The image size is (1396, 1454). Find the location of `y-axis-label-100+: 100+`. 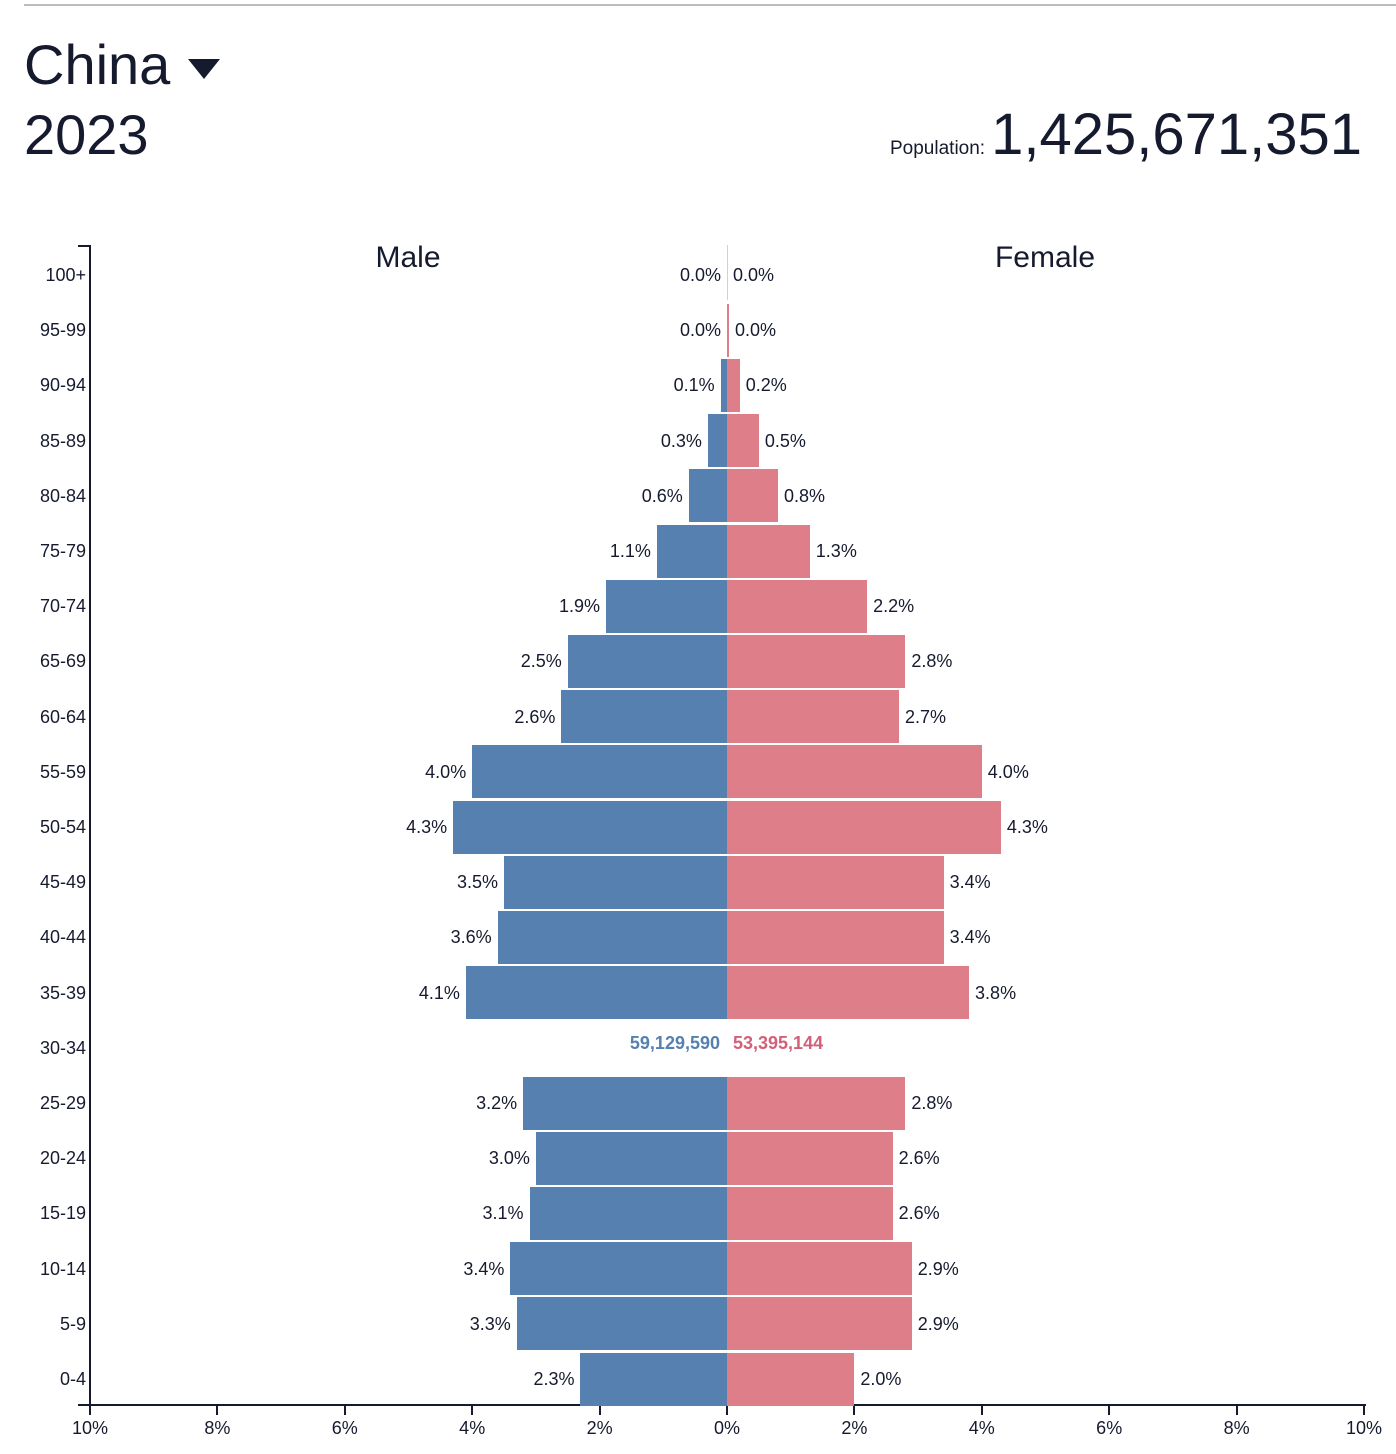

y-axis-label-100+: 100+ is located at coordinates (65, 275).